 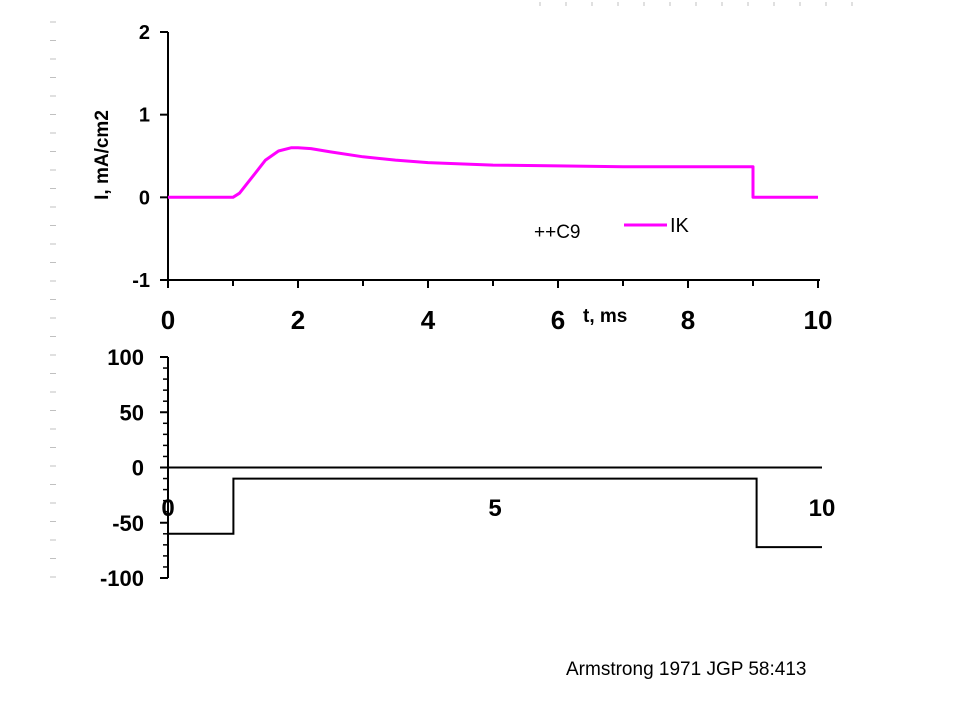 I want to click on current-y-tick-labels: -1 0 1 2, so click(x=141, y=157).